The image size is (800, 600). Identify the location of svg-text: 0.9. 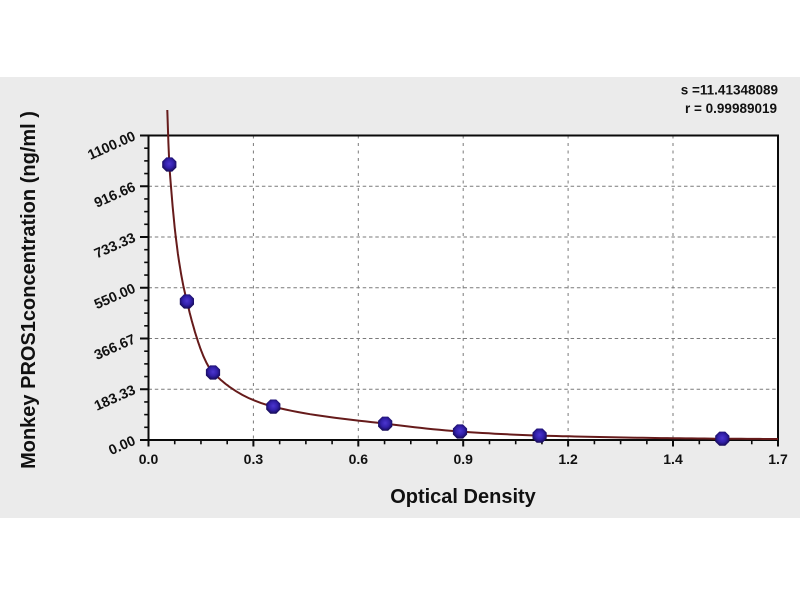
(463, 459).